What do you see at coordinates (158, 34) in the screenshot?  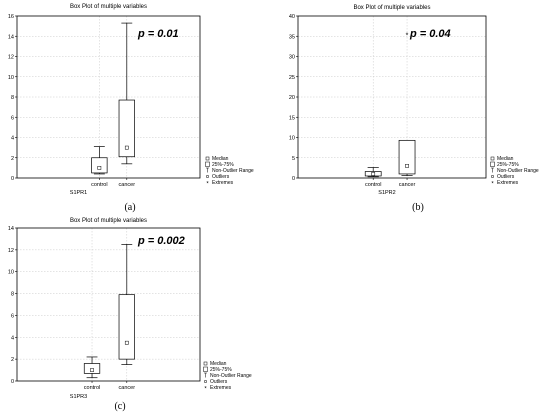 I see `p-value-annotation: p = 0.01` at bounding box center [158, 34].